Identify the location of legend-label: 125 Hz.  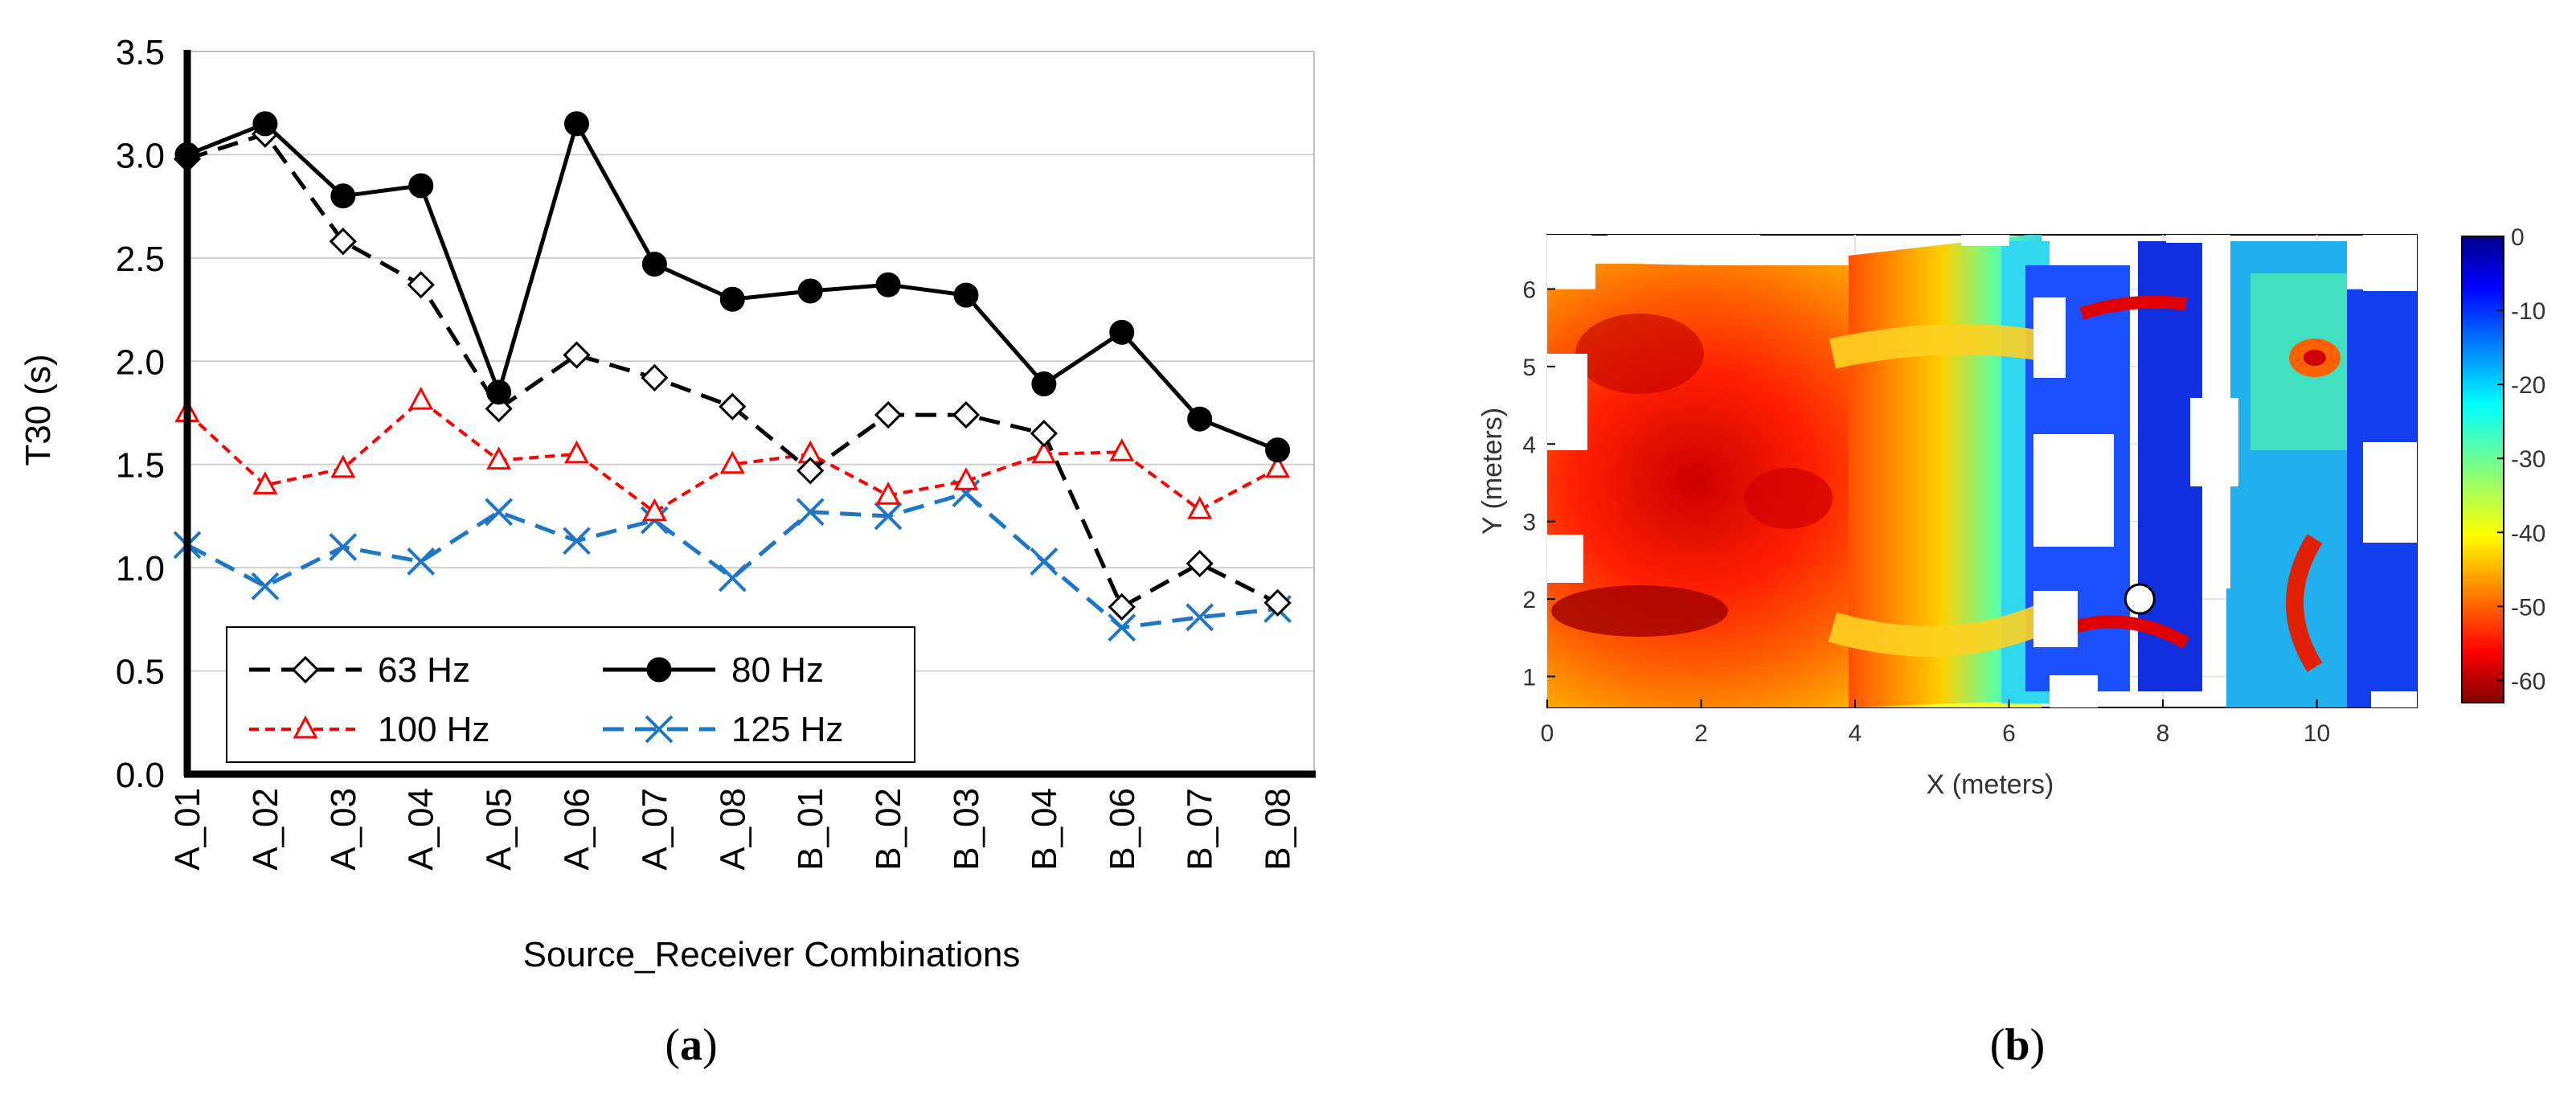
(787, 729).